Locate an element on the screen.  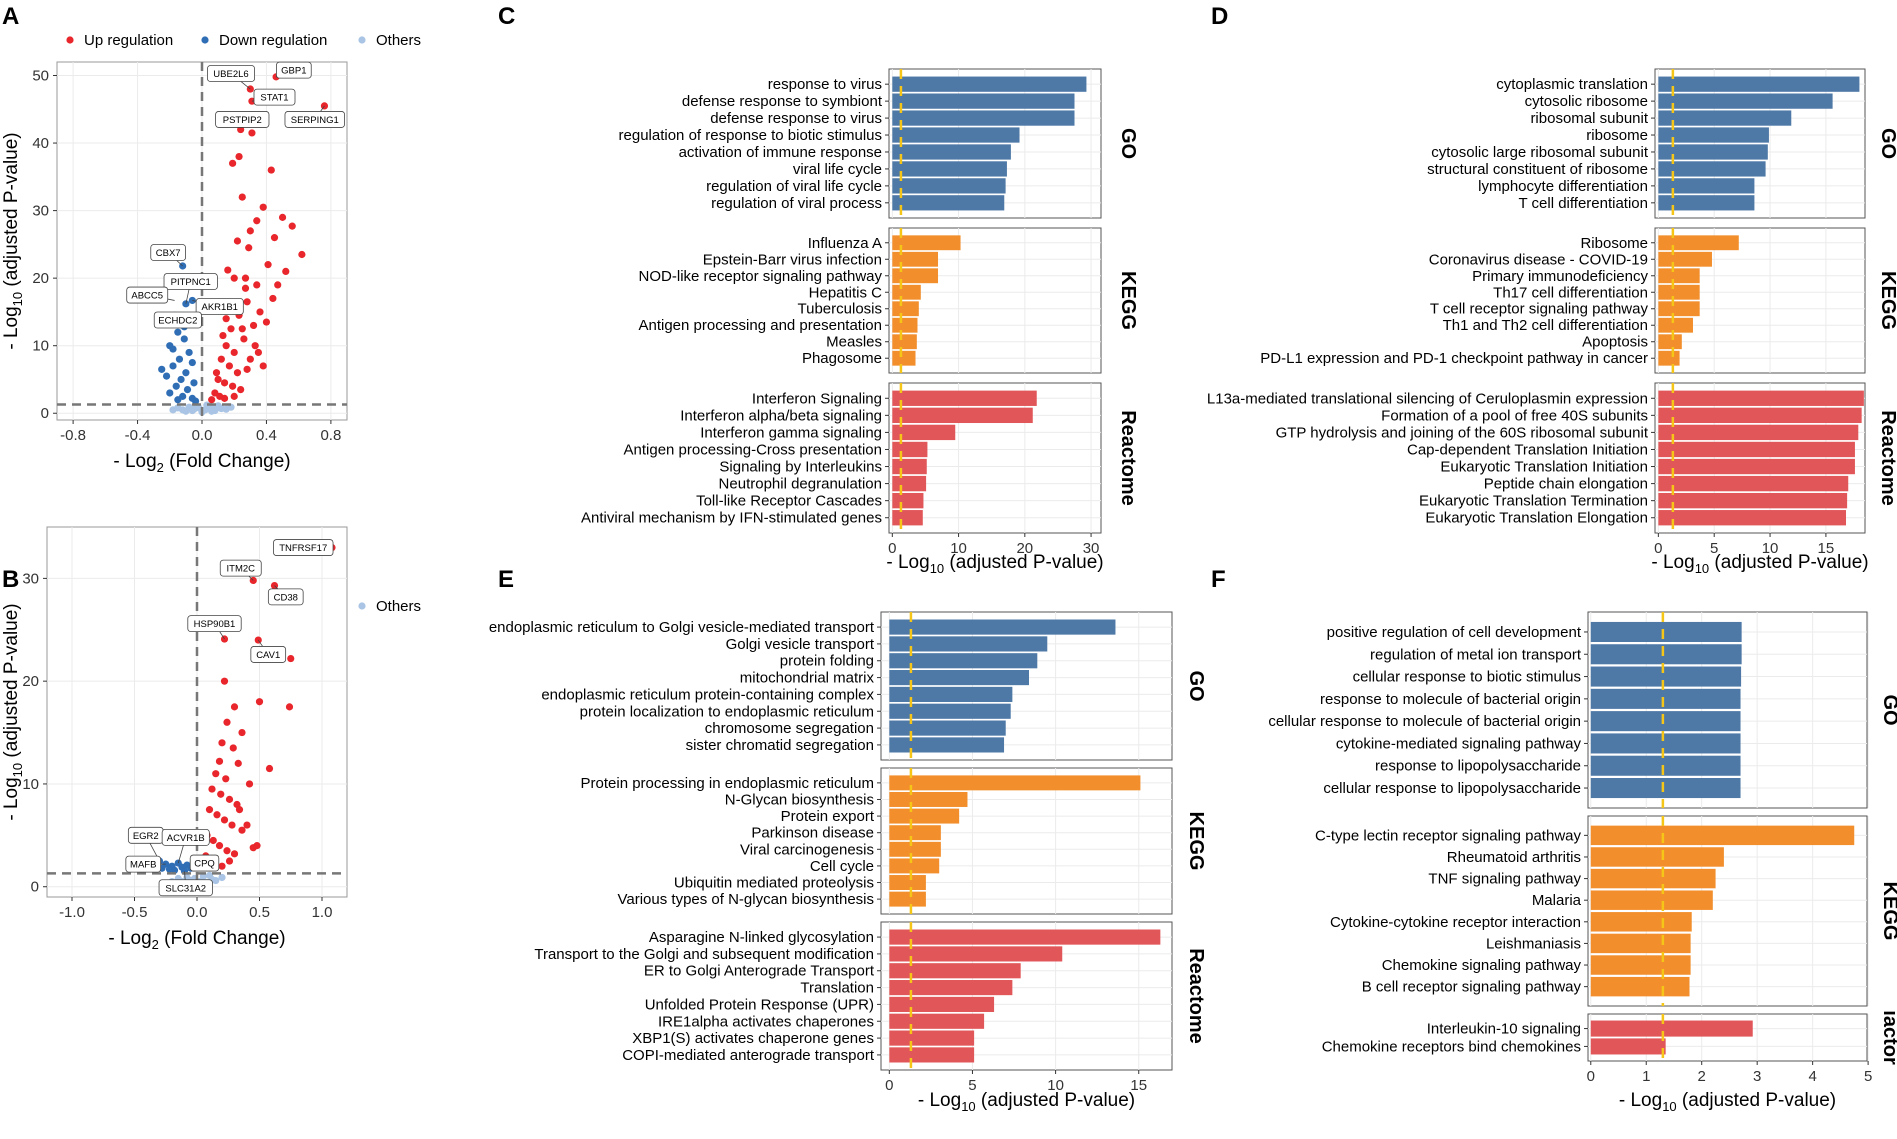
category-label: Leishmaniasis is located at coordinates (1533, 943).